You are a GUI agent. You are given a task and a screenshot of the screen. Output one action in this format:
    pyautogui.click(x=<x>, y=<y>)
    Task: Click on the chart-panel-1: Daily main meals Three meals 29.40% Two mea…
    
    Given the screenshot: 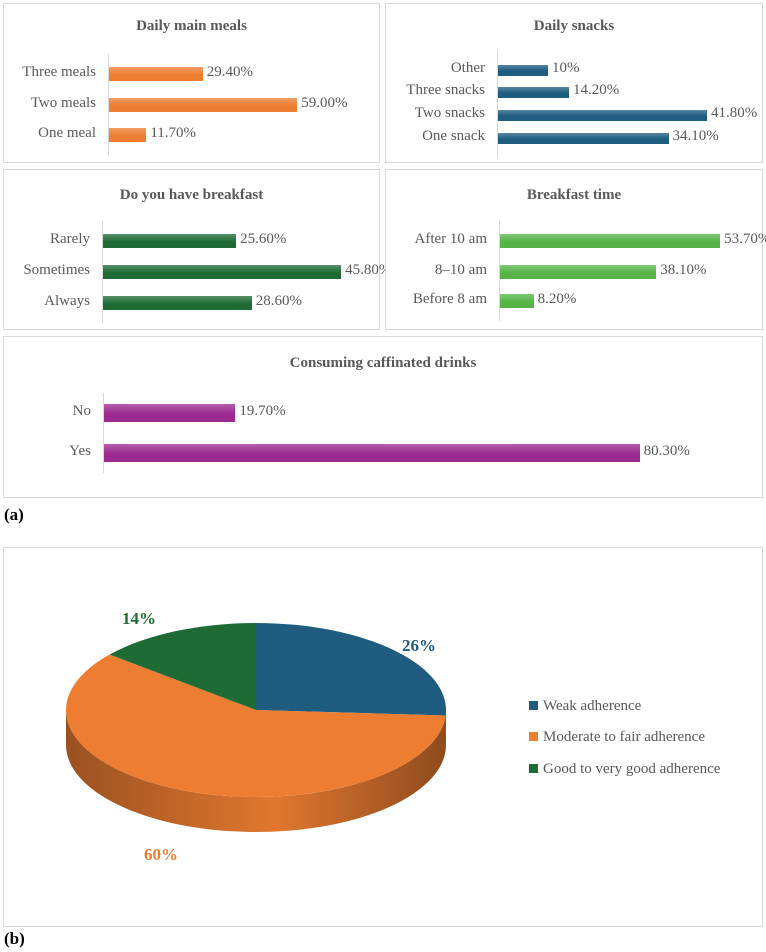 What is the action you would take?
    pyautogui.click(x=191, y=83)
    